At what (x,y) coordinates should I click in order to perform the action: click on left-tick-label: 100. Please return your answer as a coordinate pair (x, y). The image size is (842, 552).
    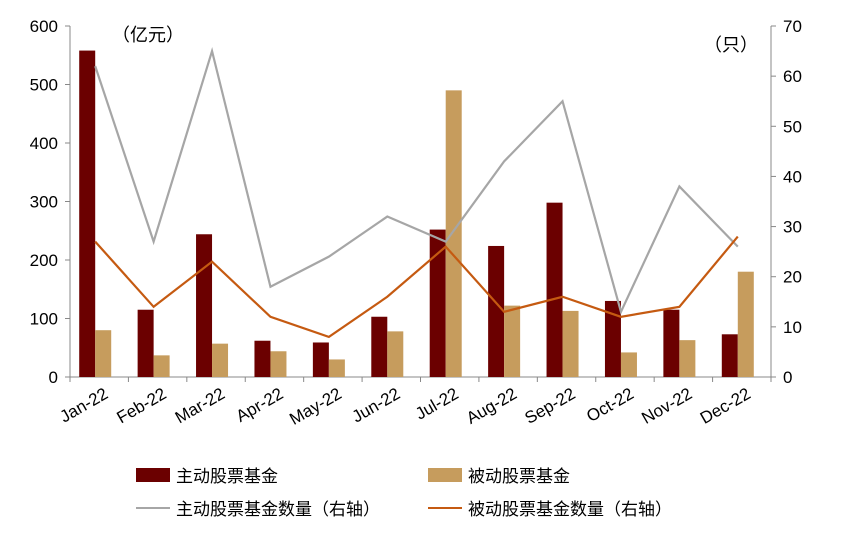
    Looking at the image, I should click on (44, 319).